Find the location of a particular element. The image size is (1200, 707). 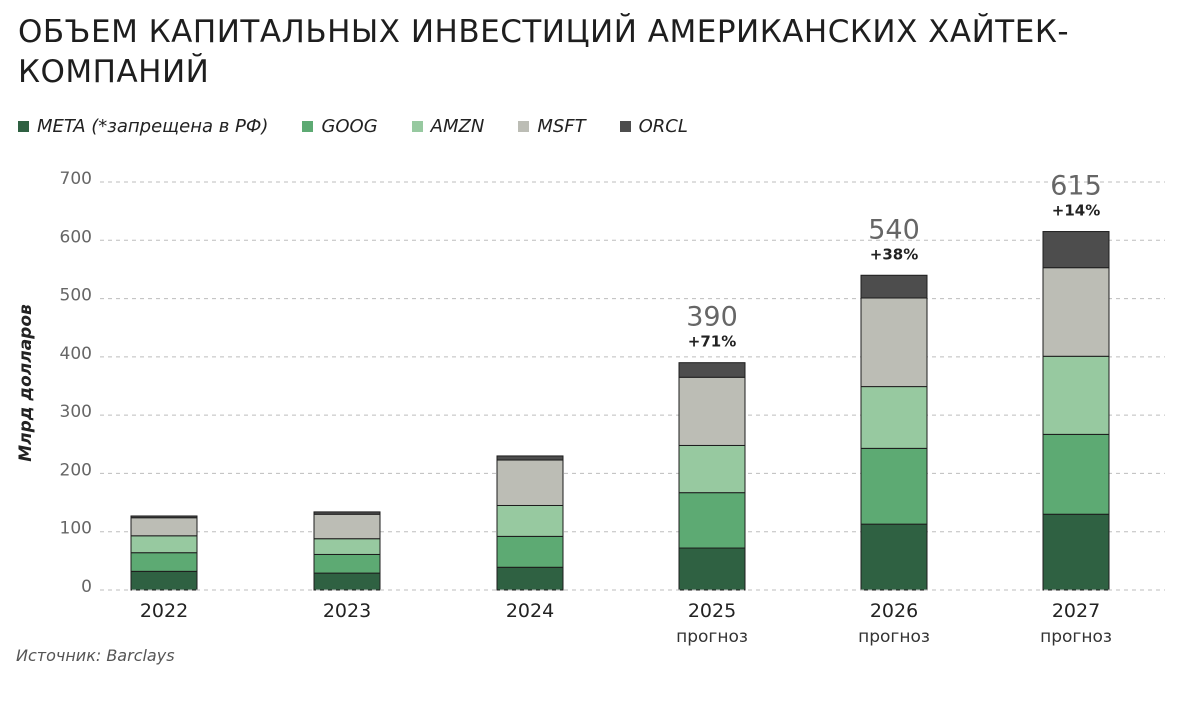

legend-item-goog: GOOG is located at coordinates (340, 126).